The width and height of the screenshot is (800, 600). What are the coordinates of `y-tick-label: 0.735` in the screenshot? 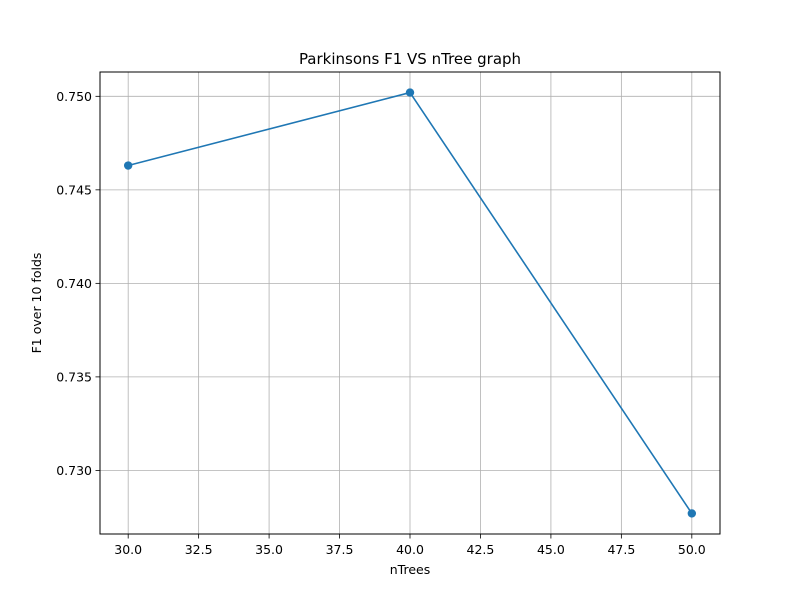 It's located at (74, 376).